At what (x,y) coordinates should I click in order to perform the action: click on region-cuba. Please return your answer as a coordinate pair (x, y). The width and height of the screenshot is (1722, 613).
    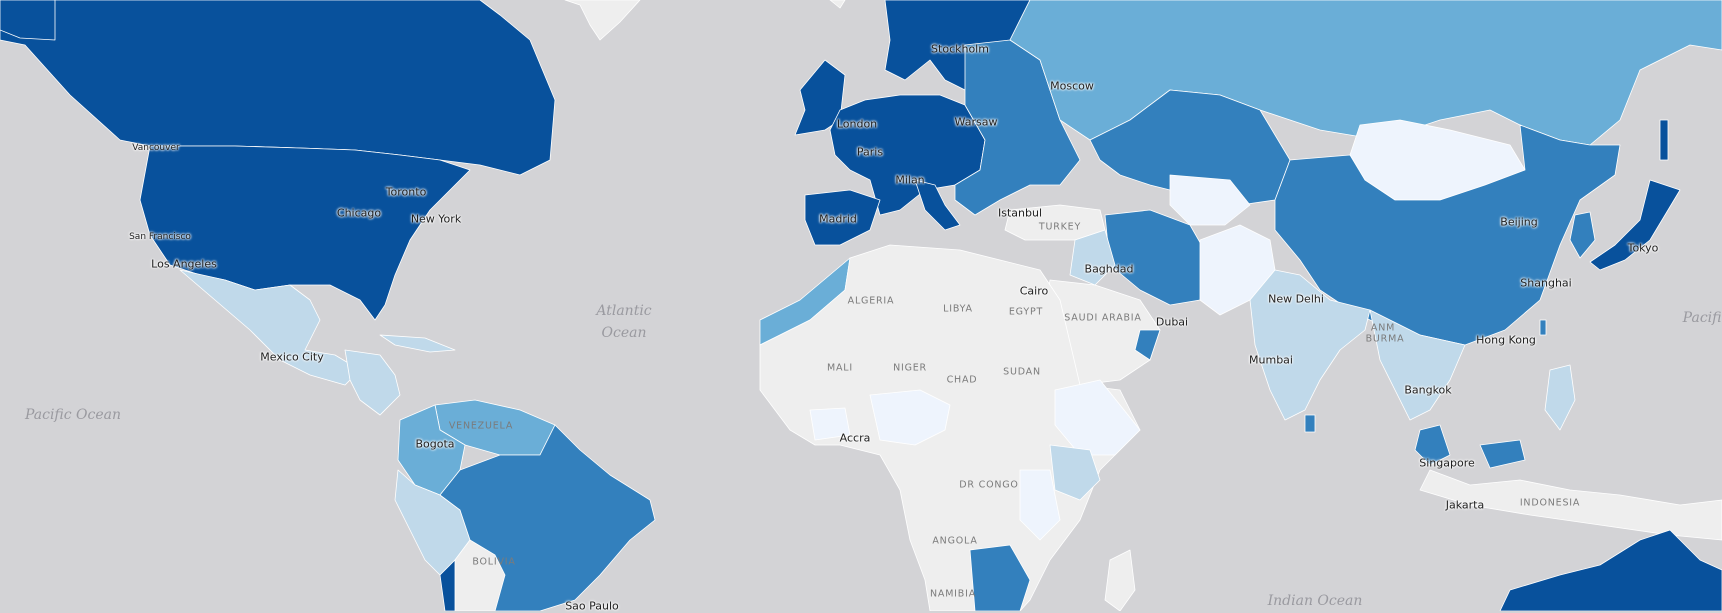
    Looking at the image, I should click on (417, 343).